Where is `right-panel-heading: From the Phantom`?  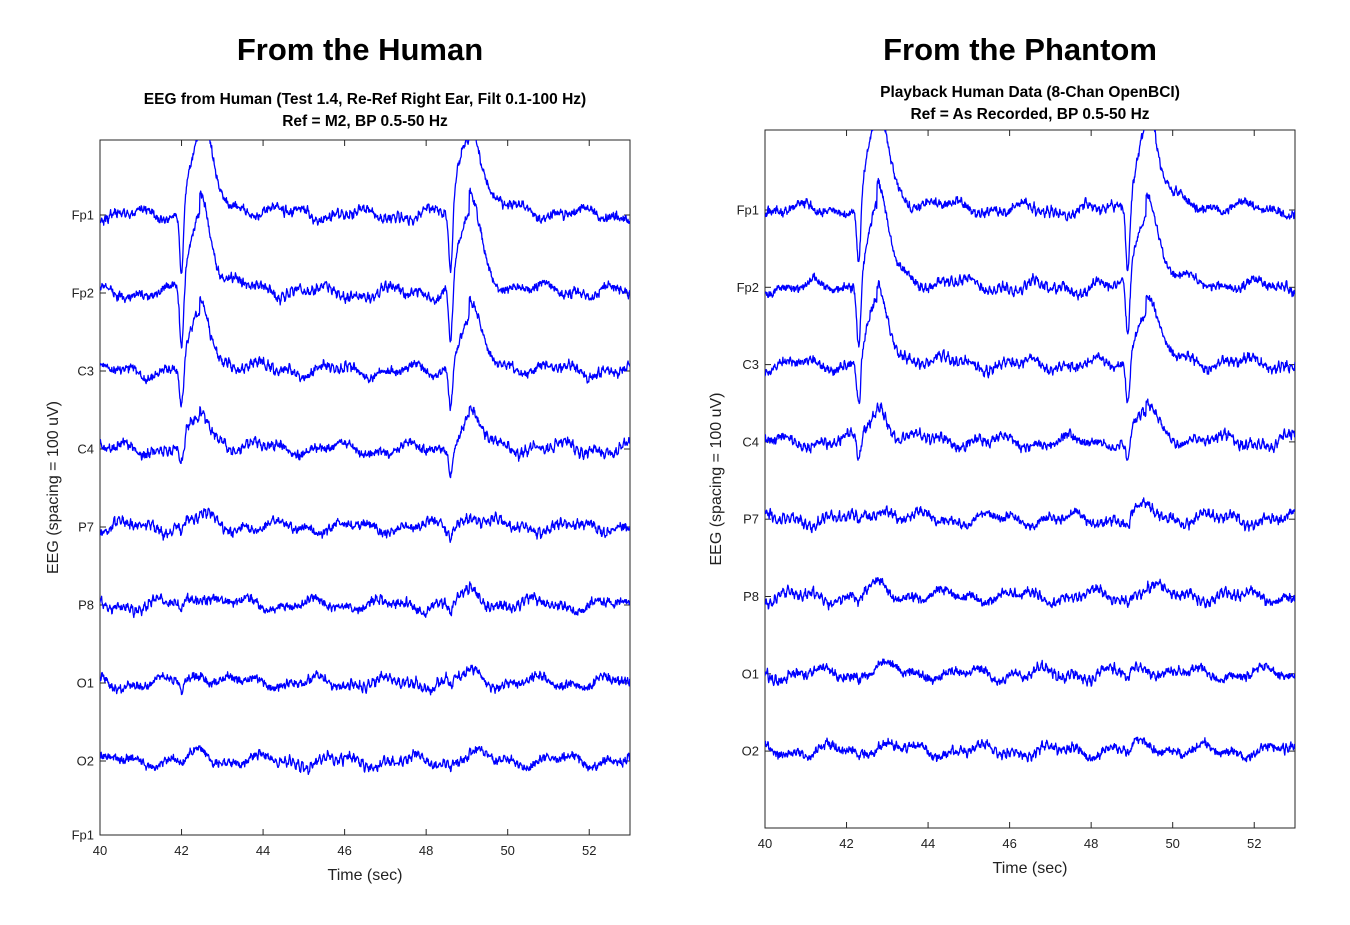
right-panel-heading: From the Phantom is located at coordinates (1020, 49).